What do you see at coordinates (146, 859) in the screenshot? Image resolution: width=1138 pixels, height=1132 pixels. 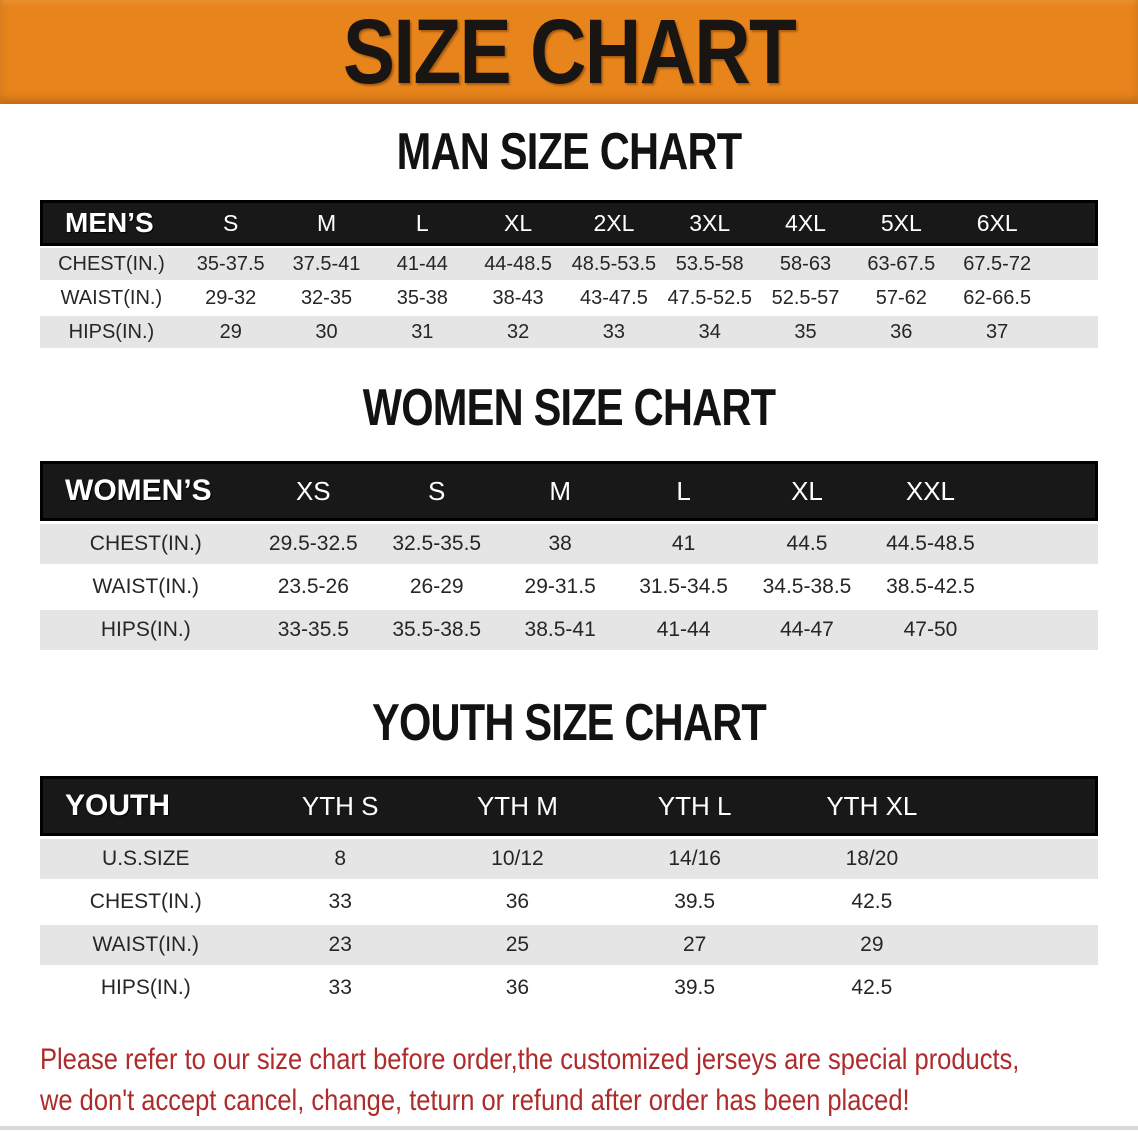 I see `measurement-label-cell: U.S.SIZE` at bounding box center [146, 859].